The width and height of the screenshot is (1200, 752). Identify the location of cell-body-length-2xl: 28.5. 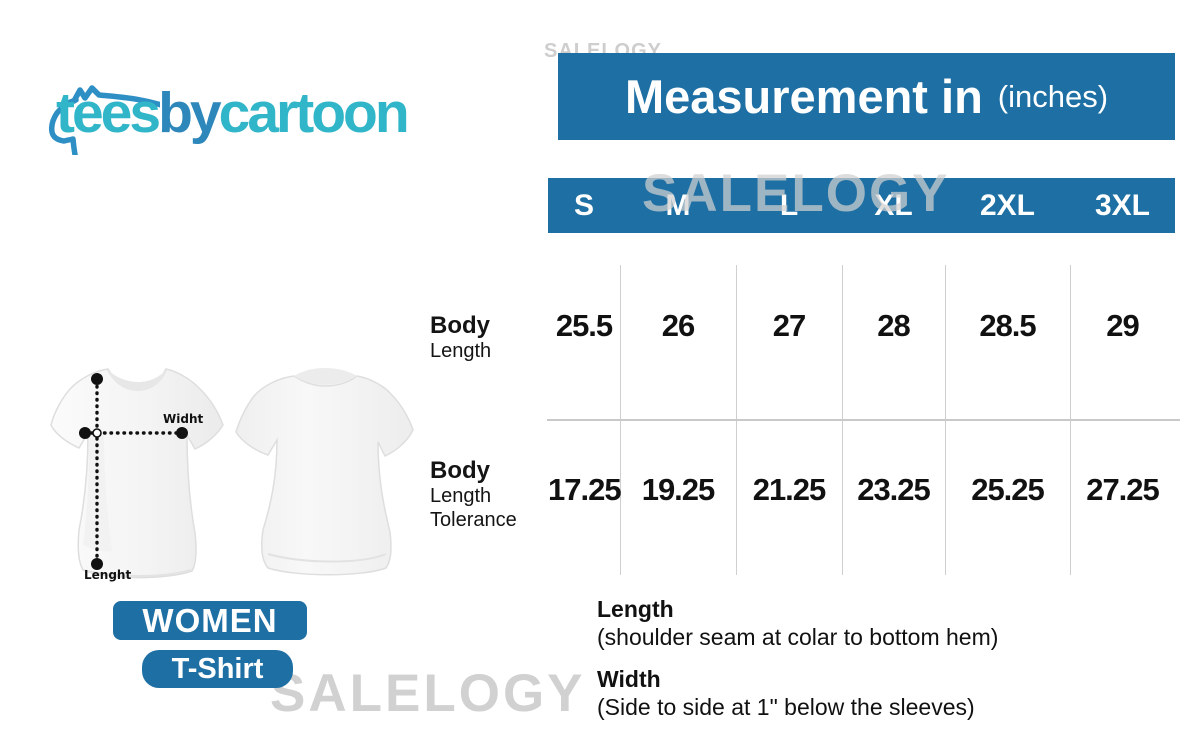
(1007, 325).